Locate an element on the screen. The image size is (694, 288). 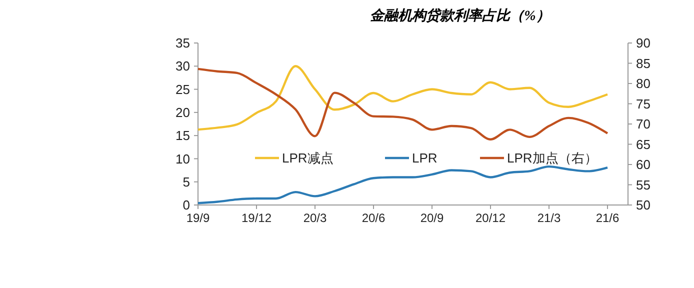
x-tick-label: 21/6 is located at coordinates (608, 218).